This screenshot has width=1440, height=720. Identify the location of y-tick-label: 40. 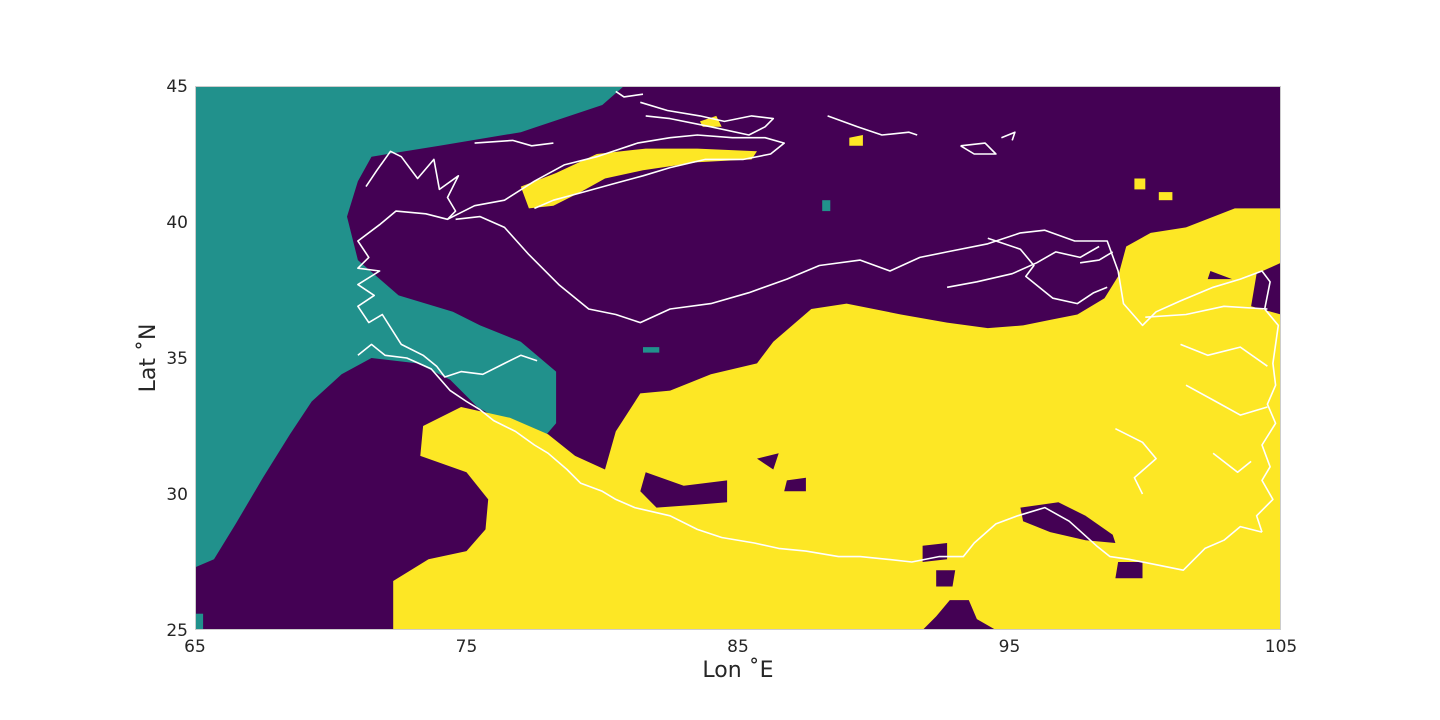
(177, 223).